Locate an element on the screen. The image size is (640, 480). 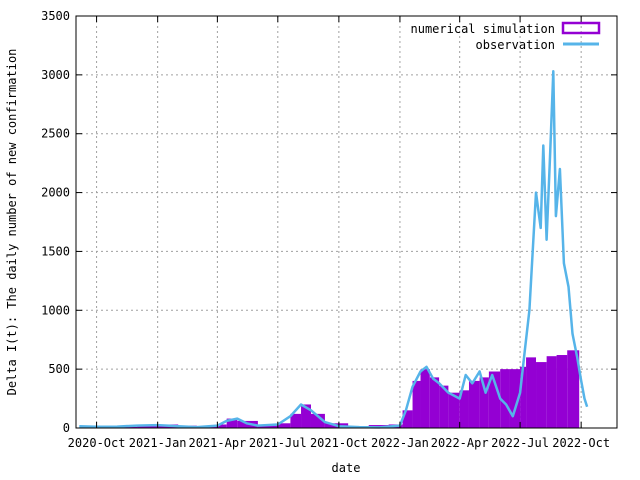
simulation-bars is located at coordinates (338, 389).